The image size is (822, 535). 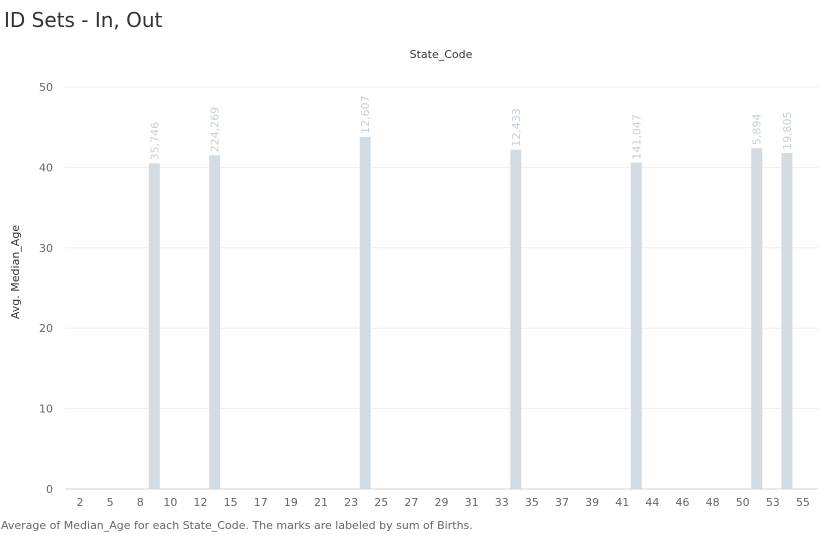 What do you see at coordinates (215, 130) in the screenshot?
I see `bar-label: 224,269` at bounding box center [215, 130].